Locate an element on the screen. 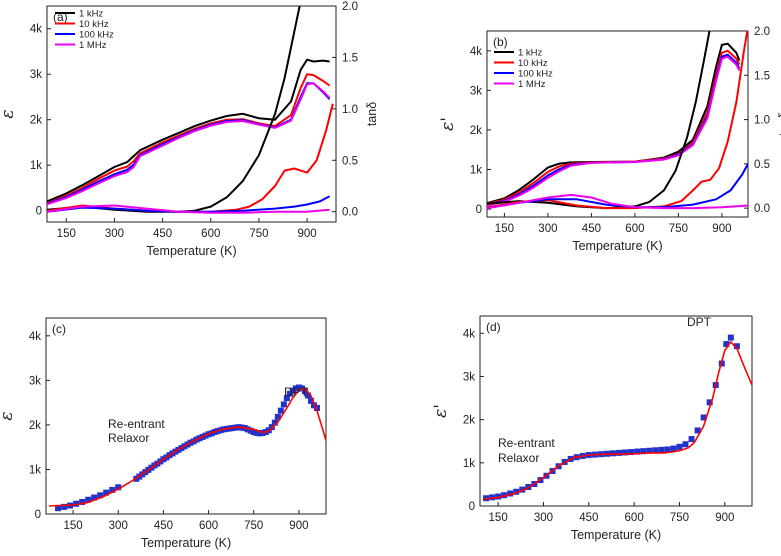  y2-axis-label: tanδ is located at coordinates (779, 124).